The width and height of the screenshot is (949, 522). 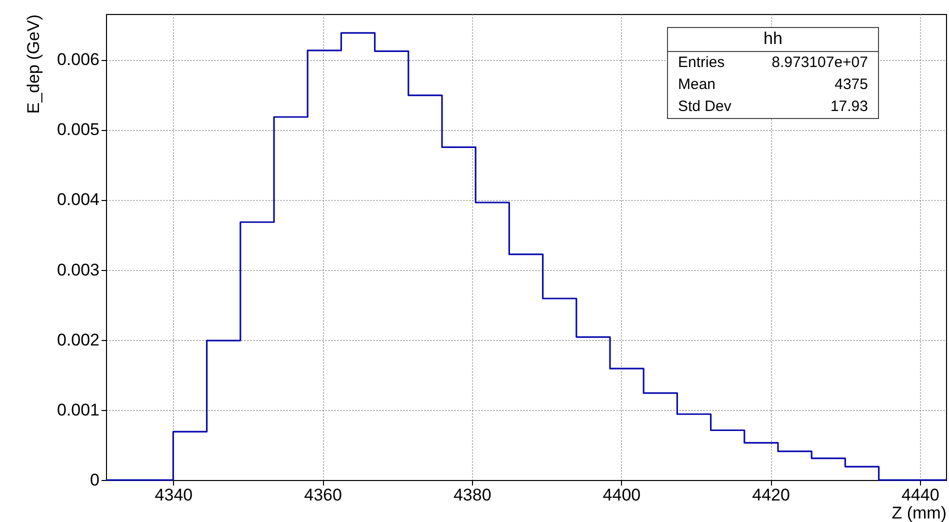 What do you see at coordinates (705, 106) in the screenshot?
I see `annotation: Std Dev` at bounding box center [705, 106].